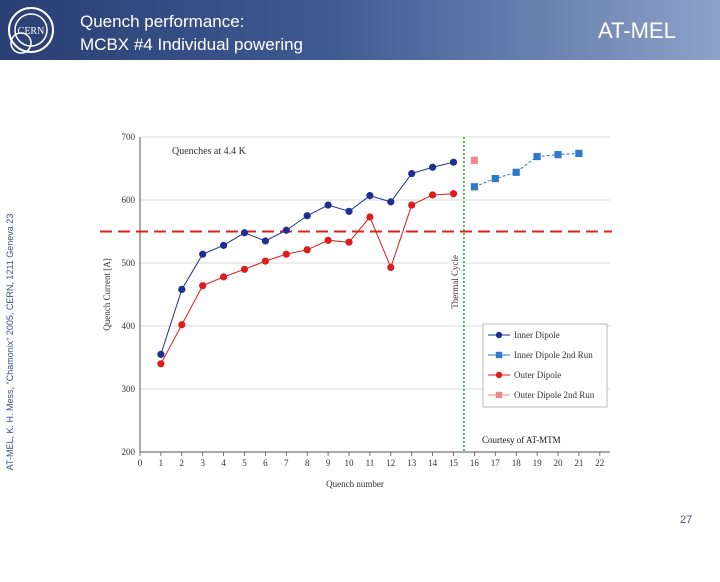 This screenshot has height=582, width=720. Describe the element at coordinates (637, 30) in the screenshot. I see `brand-label: AT-MEL` at that location.